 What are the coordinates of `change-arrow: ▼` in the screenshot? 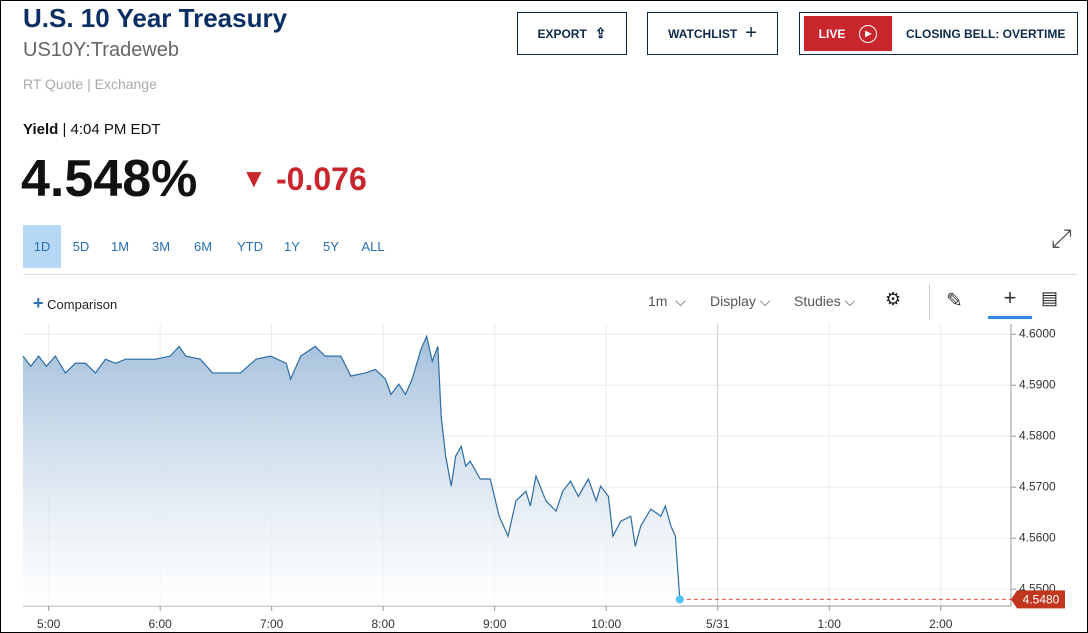 It's located at (254, 178).